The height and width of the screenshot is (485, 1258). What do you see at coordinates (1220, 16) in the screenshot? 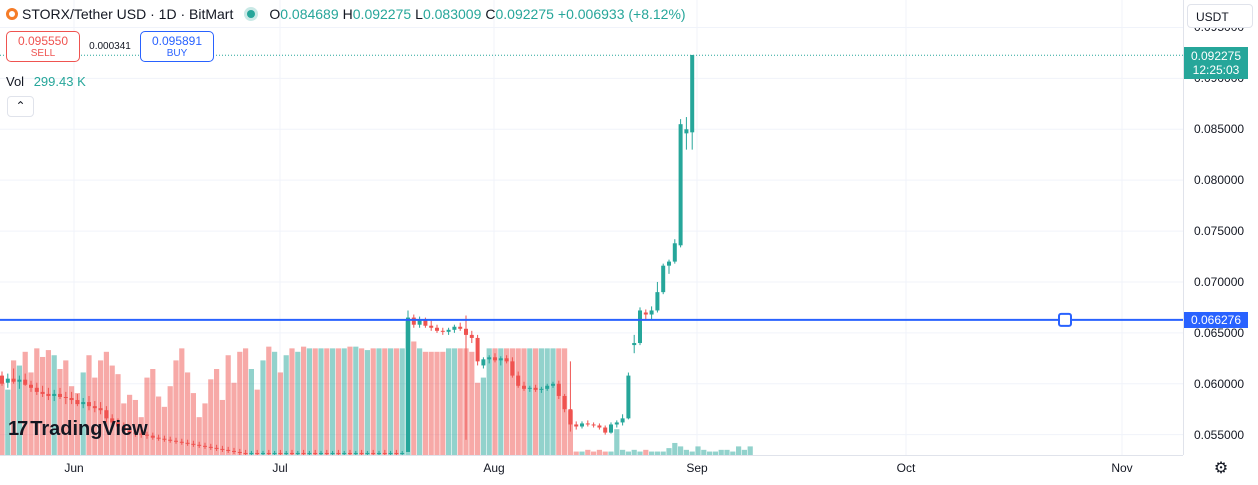
I see `currency-unit-select: USDT` at bounding box center [1220, 16].